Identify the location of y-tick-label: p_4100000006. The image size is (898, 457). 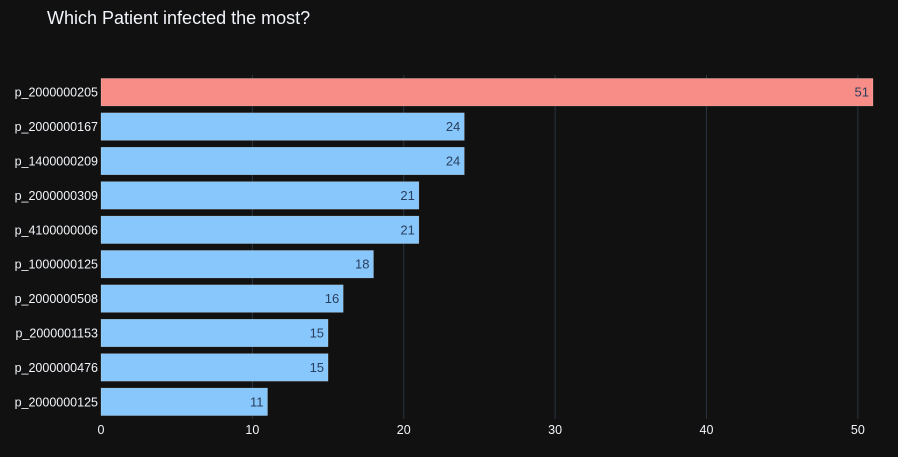
(56, 230).